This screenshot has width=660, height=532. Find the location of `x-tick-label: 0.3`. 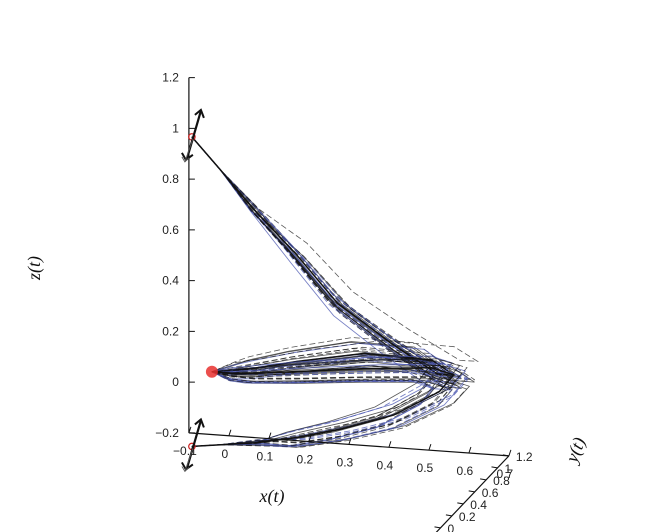

x-tick-label: 0.3 is located at coordinates (345, 462).